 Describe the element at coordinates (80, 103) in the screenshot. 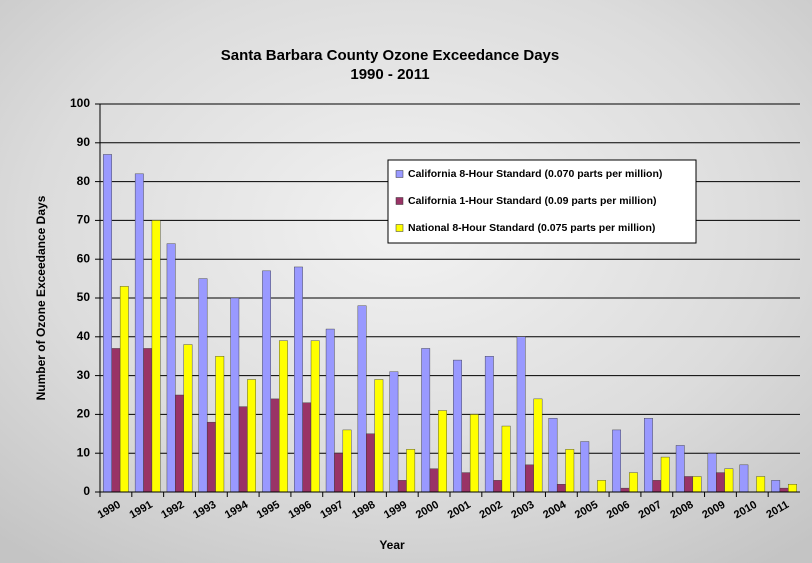

I see `y-tick-label: 100` at that location.